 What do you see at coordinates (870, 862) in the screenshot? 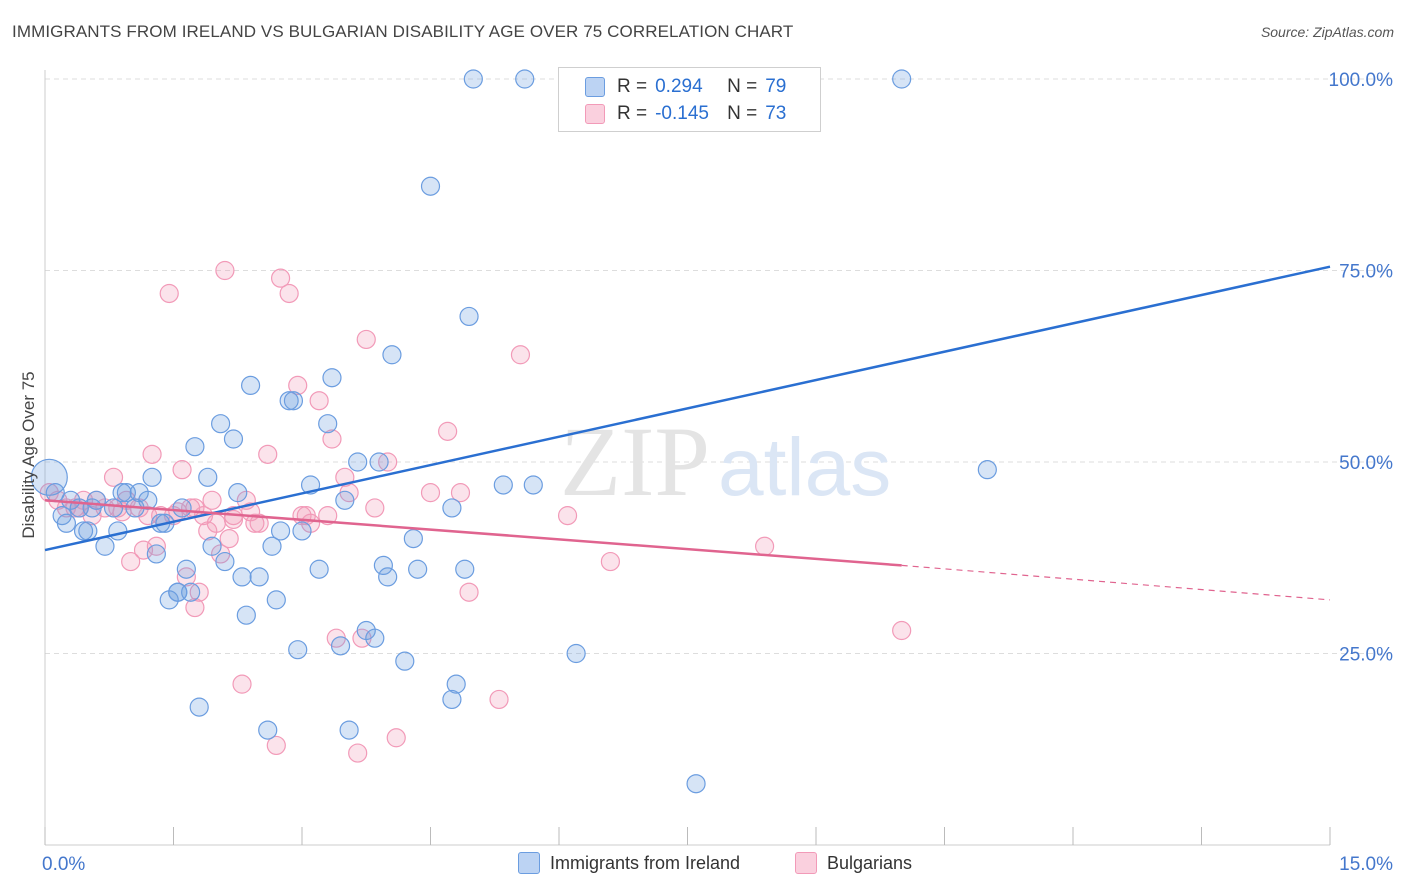
I see `legend-label-bulgarians: Bulgarians` at bounding box center [870, 862].